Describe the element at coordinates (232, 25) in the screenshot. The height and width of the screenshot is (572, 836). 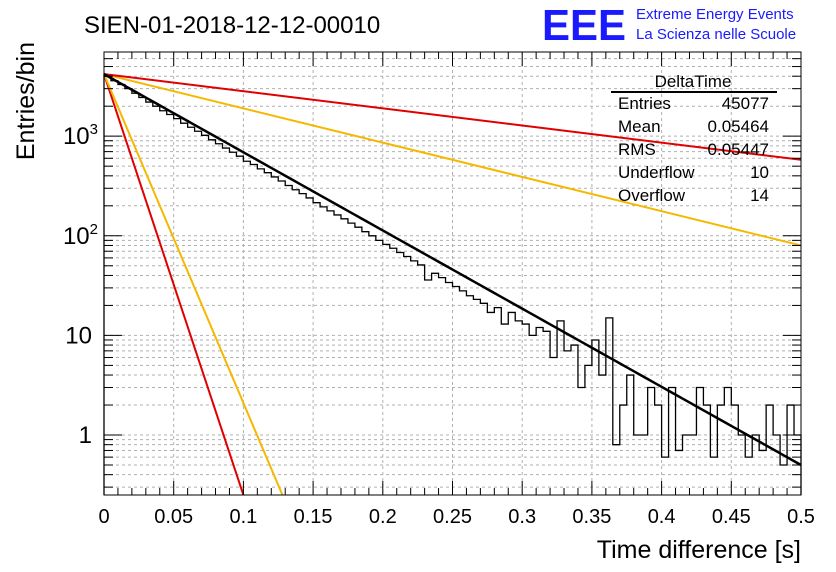
I see `run-title: SIEN-01-2018-12-12-00010` at that location.